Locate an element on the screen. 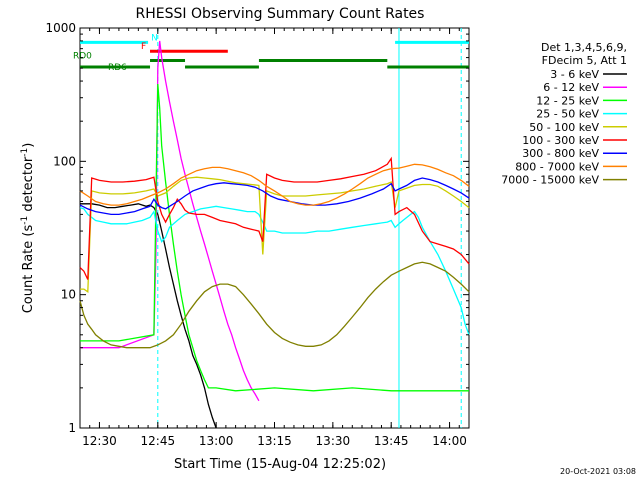 This screenshot has width=640, height=480. y-axis-label-part-b: detector is located at coordinates (28, 186).